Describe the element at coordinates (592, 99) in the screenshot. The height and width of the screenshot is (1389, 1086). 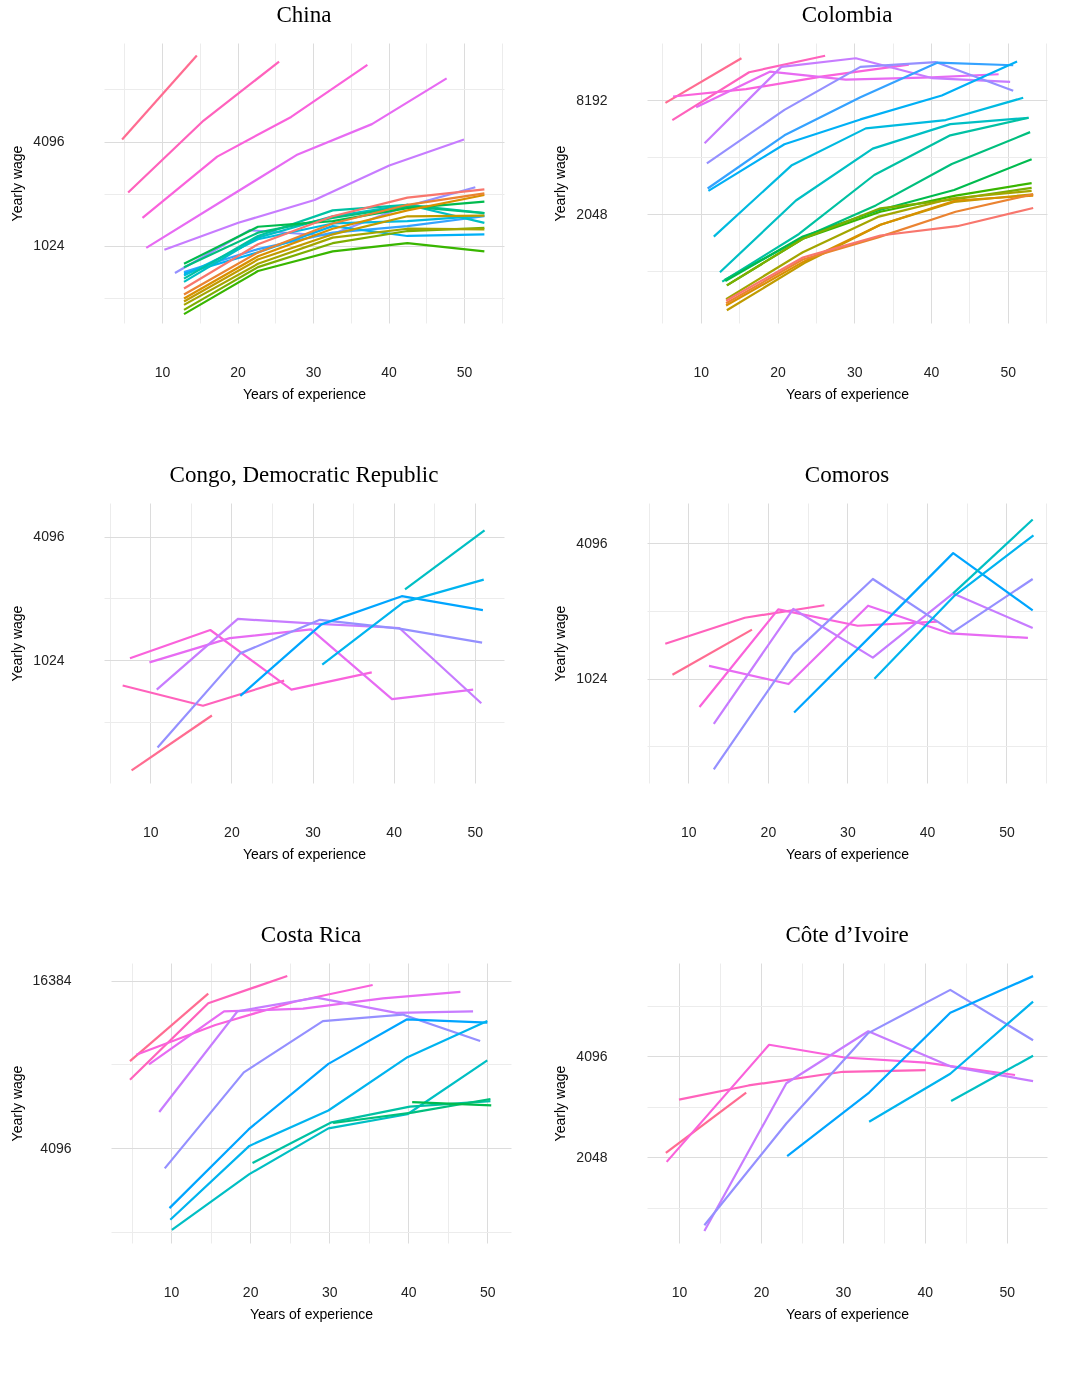
I see `y-tick-label: 8192` at that location.